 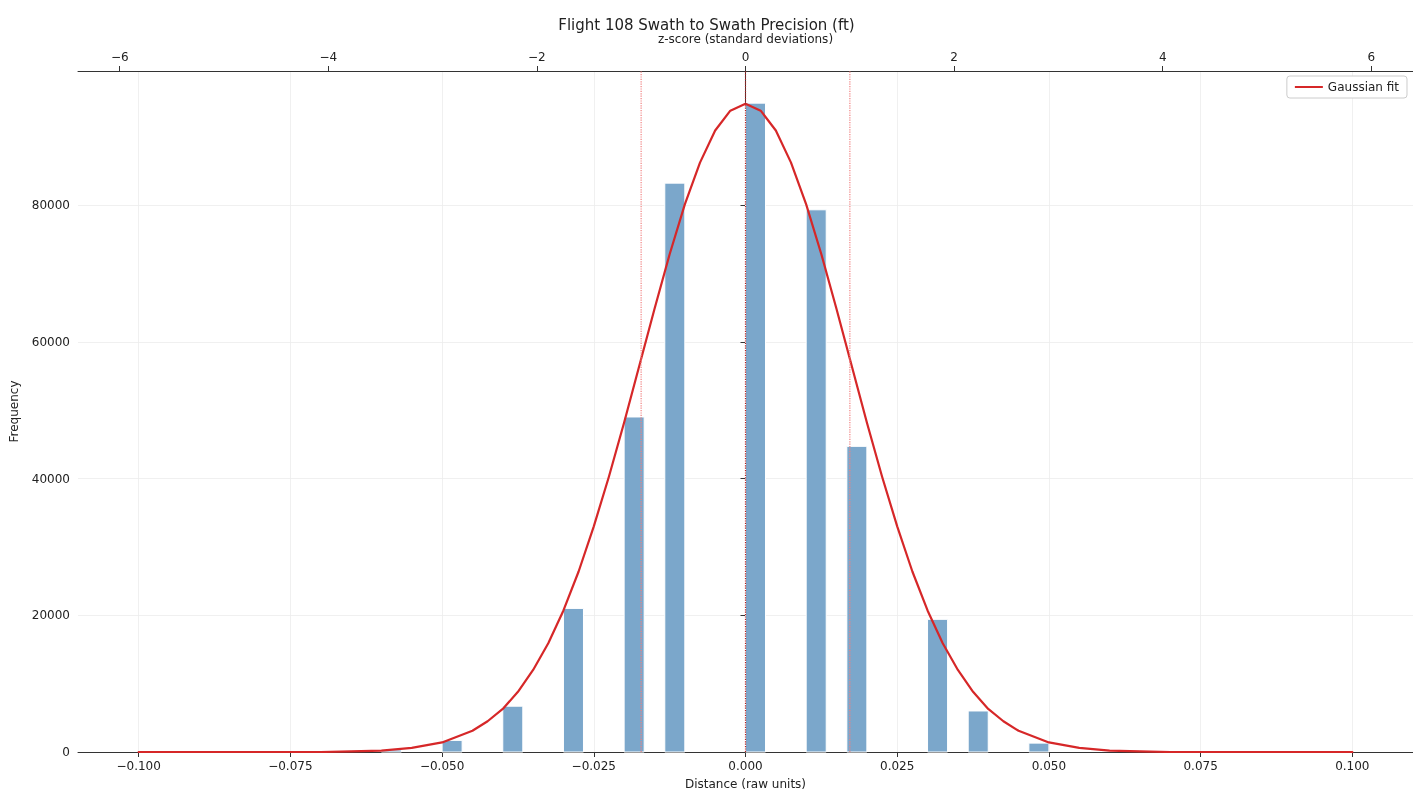 I want to click on legend-label: Gaussian fit, so click(x=1363, y=87).